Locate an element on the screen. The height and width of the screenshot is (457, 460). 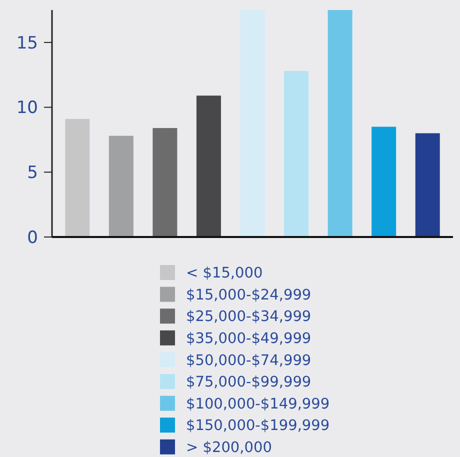
legend-label: $50,000-$74,999 is located at coordinates (249, 360).